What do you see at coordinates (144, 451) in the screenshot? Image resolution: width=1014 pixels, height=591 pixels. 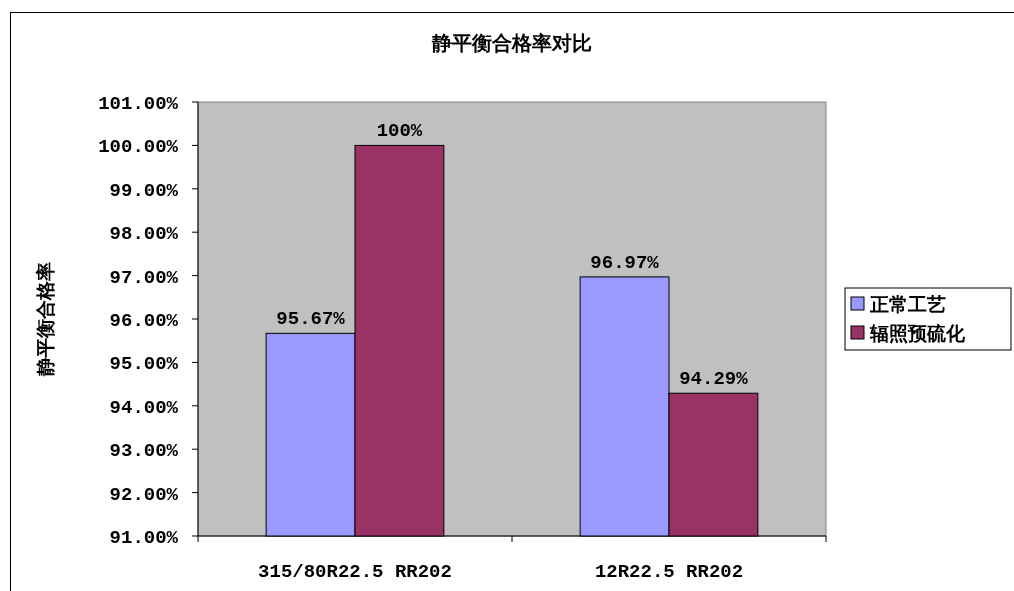 I see `y-tick-label: 93.00%` at bounding box center [144, 451].